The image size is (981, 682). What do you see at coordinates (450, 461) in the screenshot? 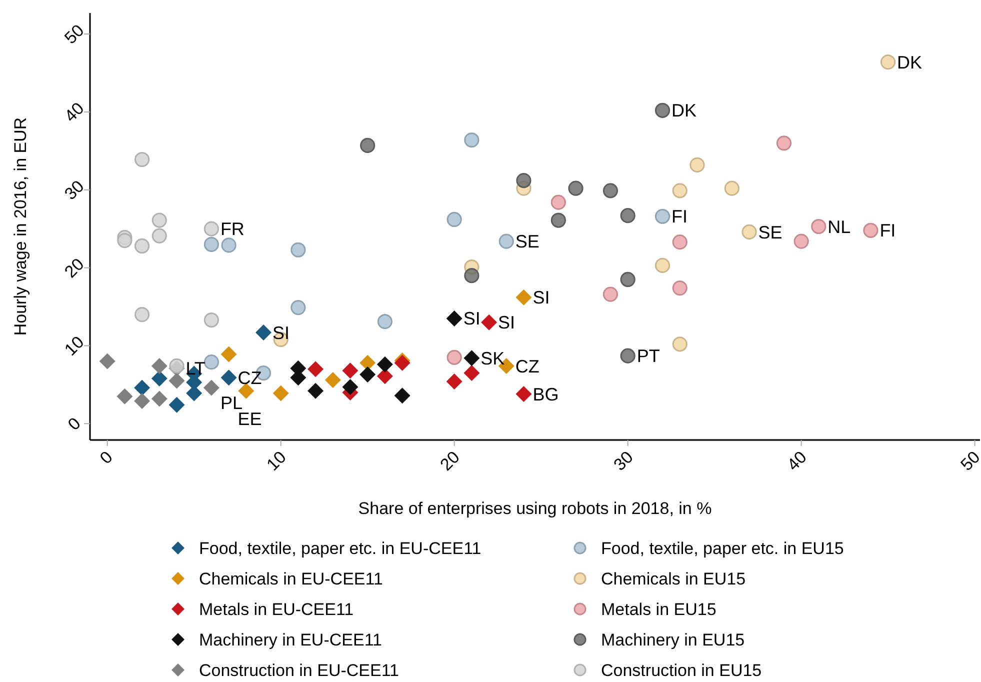
I see `x-tick-label: 20` at bounding box center [450, 461].